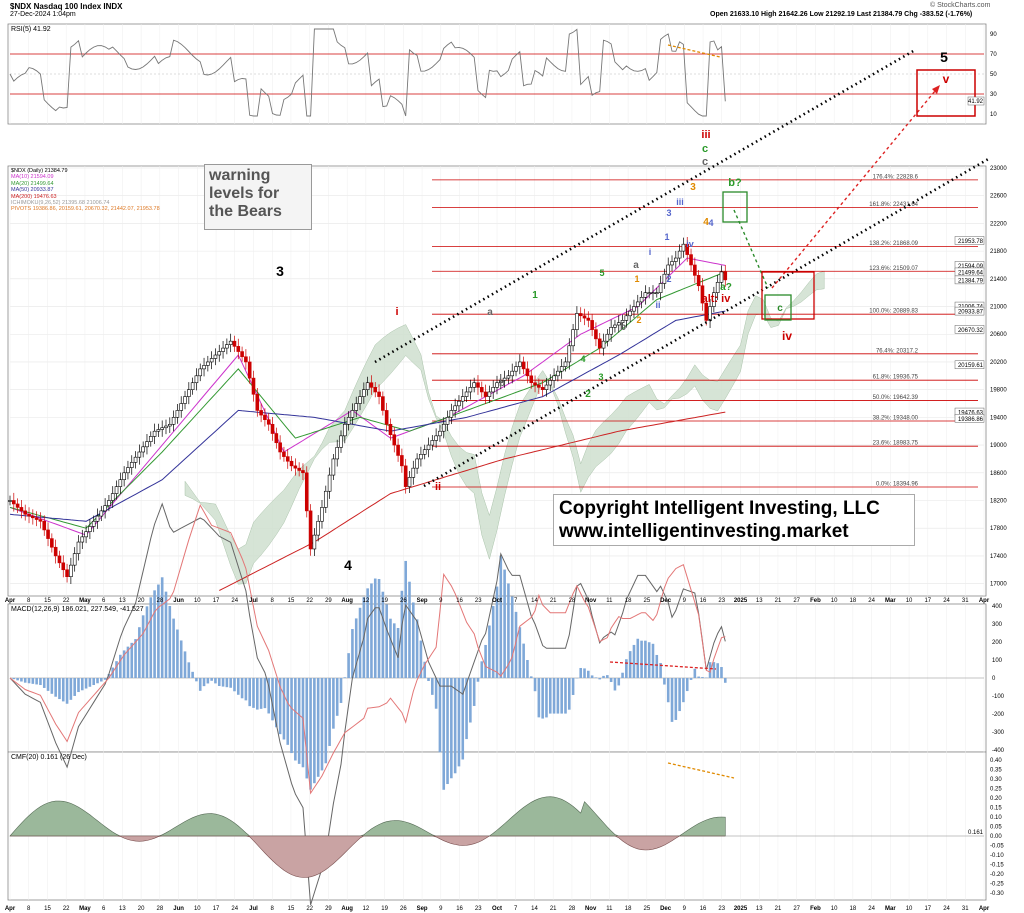 Image resolution: width=1024 pixels, height=913 pixels. I want to click on x-tick-bottom: Oct, so click(497, 909).